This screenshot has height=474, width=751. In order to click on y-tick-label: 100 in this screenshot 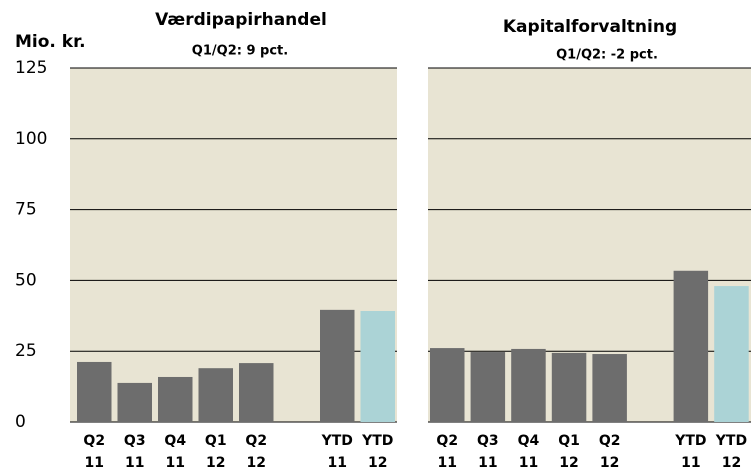, I will do `click(31, 139)`.